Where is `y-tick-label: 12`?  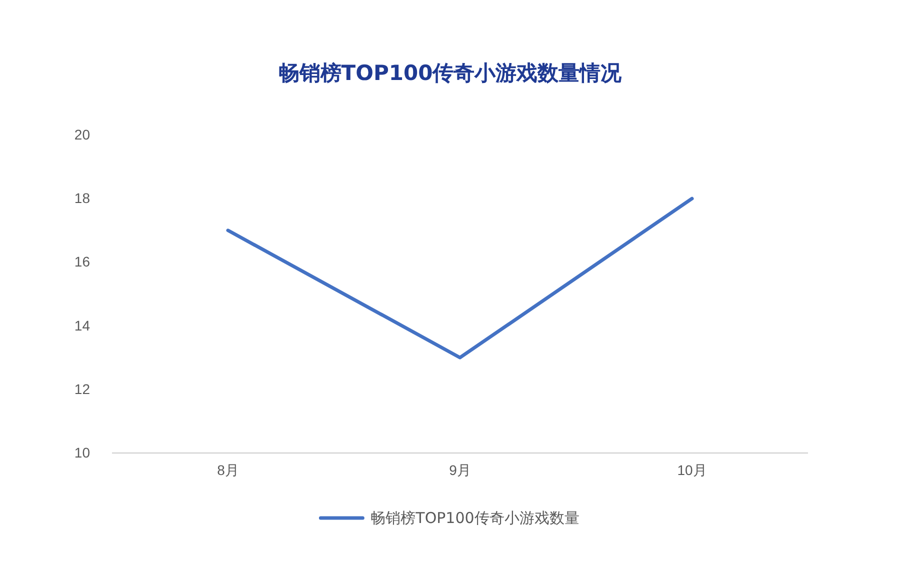 y-tick-label: 12 is located at coordinates (82, 388).